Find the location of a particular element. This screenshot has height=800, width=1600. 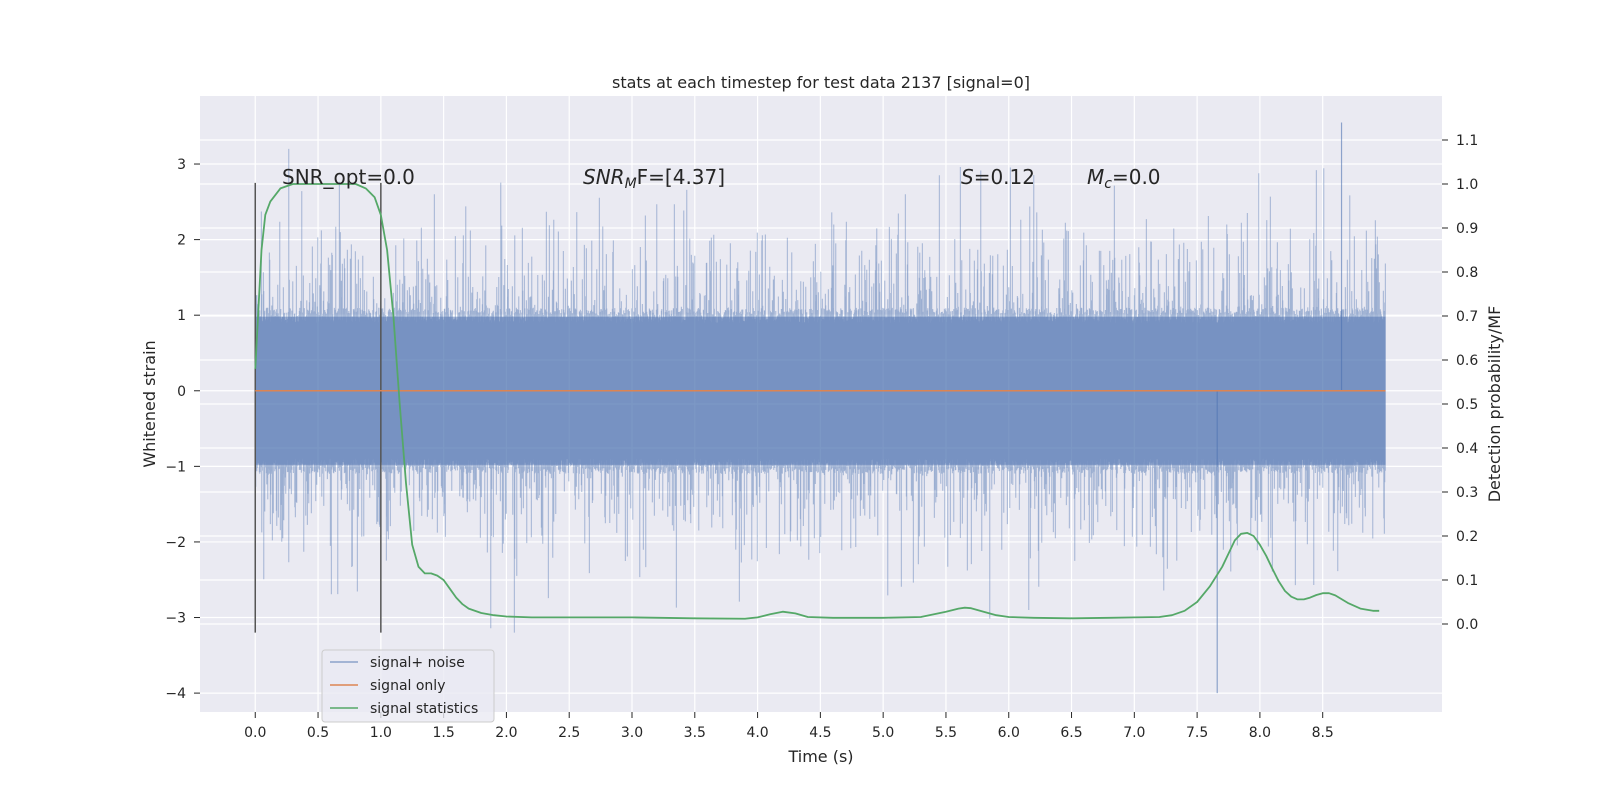

annotation-snr-mf-main: SNR is located at coordinates (604, 177).